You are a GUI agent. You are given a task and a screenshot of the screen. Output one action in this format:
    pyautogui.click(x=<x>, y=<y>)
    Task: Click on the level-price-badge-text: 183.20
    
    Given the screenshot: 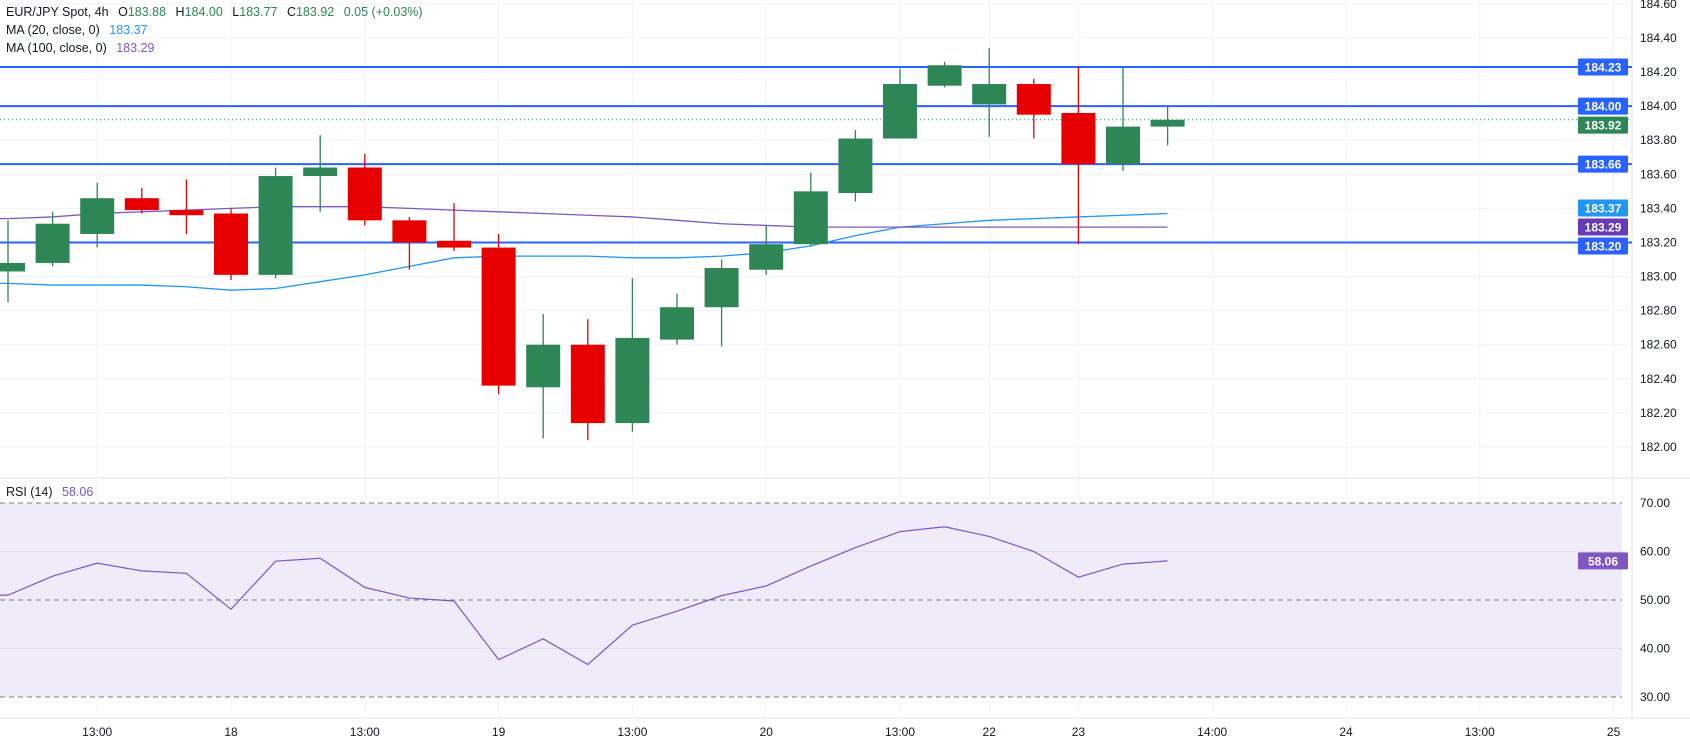 What is the action you would take?
    pyautogui.click(x=1603, y=247)
    